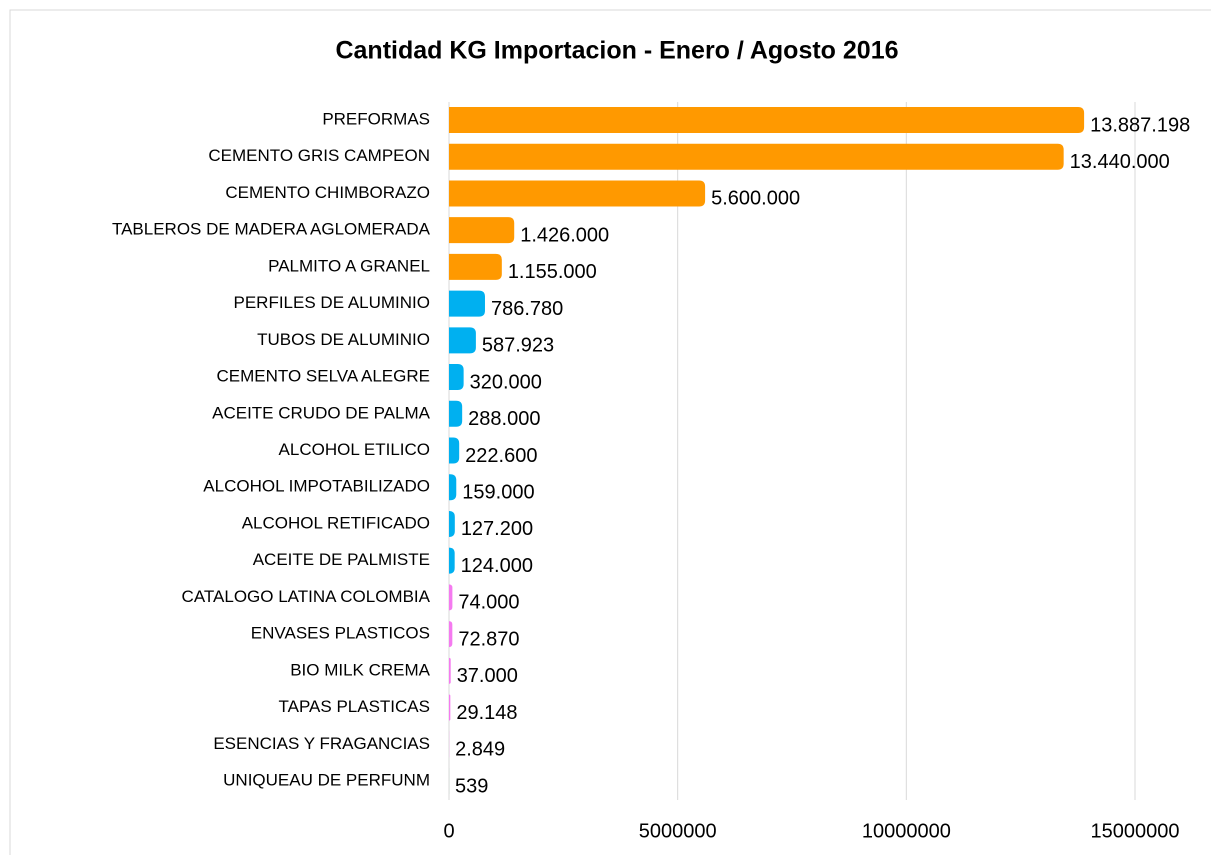 The height and width of the screenshot is (855, 1211). Describe the element at coordinates (504, 419) in the screenshot. I see `data-label: 288.000` at that location.